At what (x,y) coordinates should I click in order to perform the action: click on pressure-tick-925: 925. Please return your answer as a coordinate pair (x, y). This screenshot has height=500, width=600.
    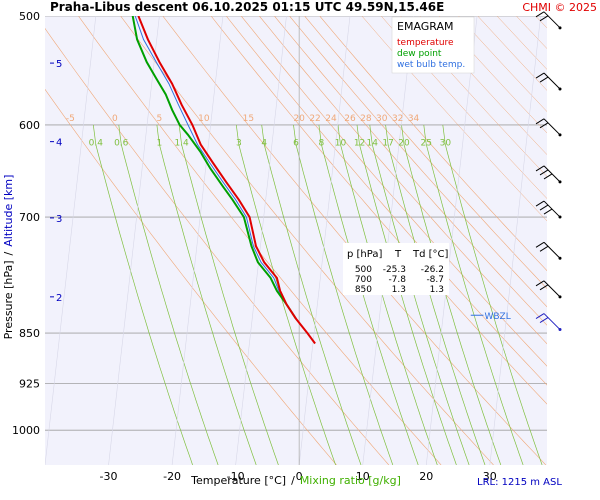
    Looking at the image, I should click on (29, 384).